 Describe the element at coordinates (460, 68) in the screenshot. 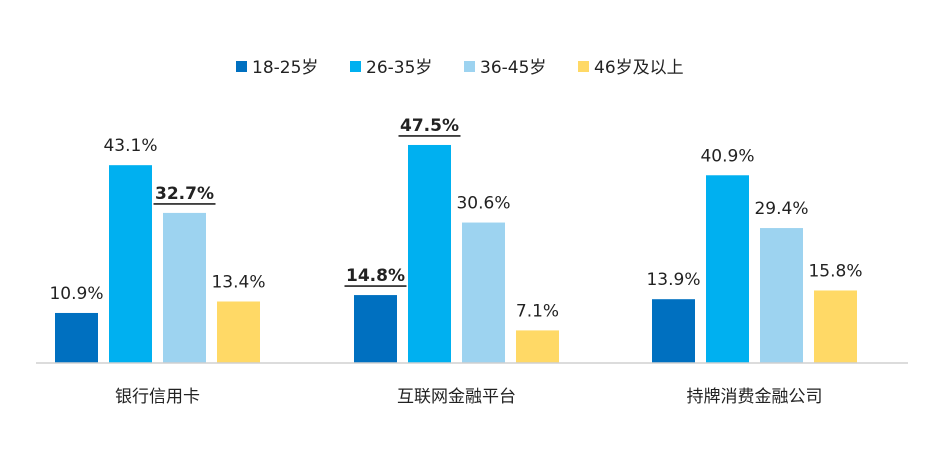

I see `legend: 18-25岁 26-35岁 36-45岁 46岁及以上` at that location.